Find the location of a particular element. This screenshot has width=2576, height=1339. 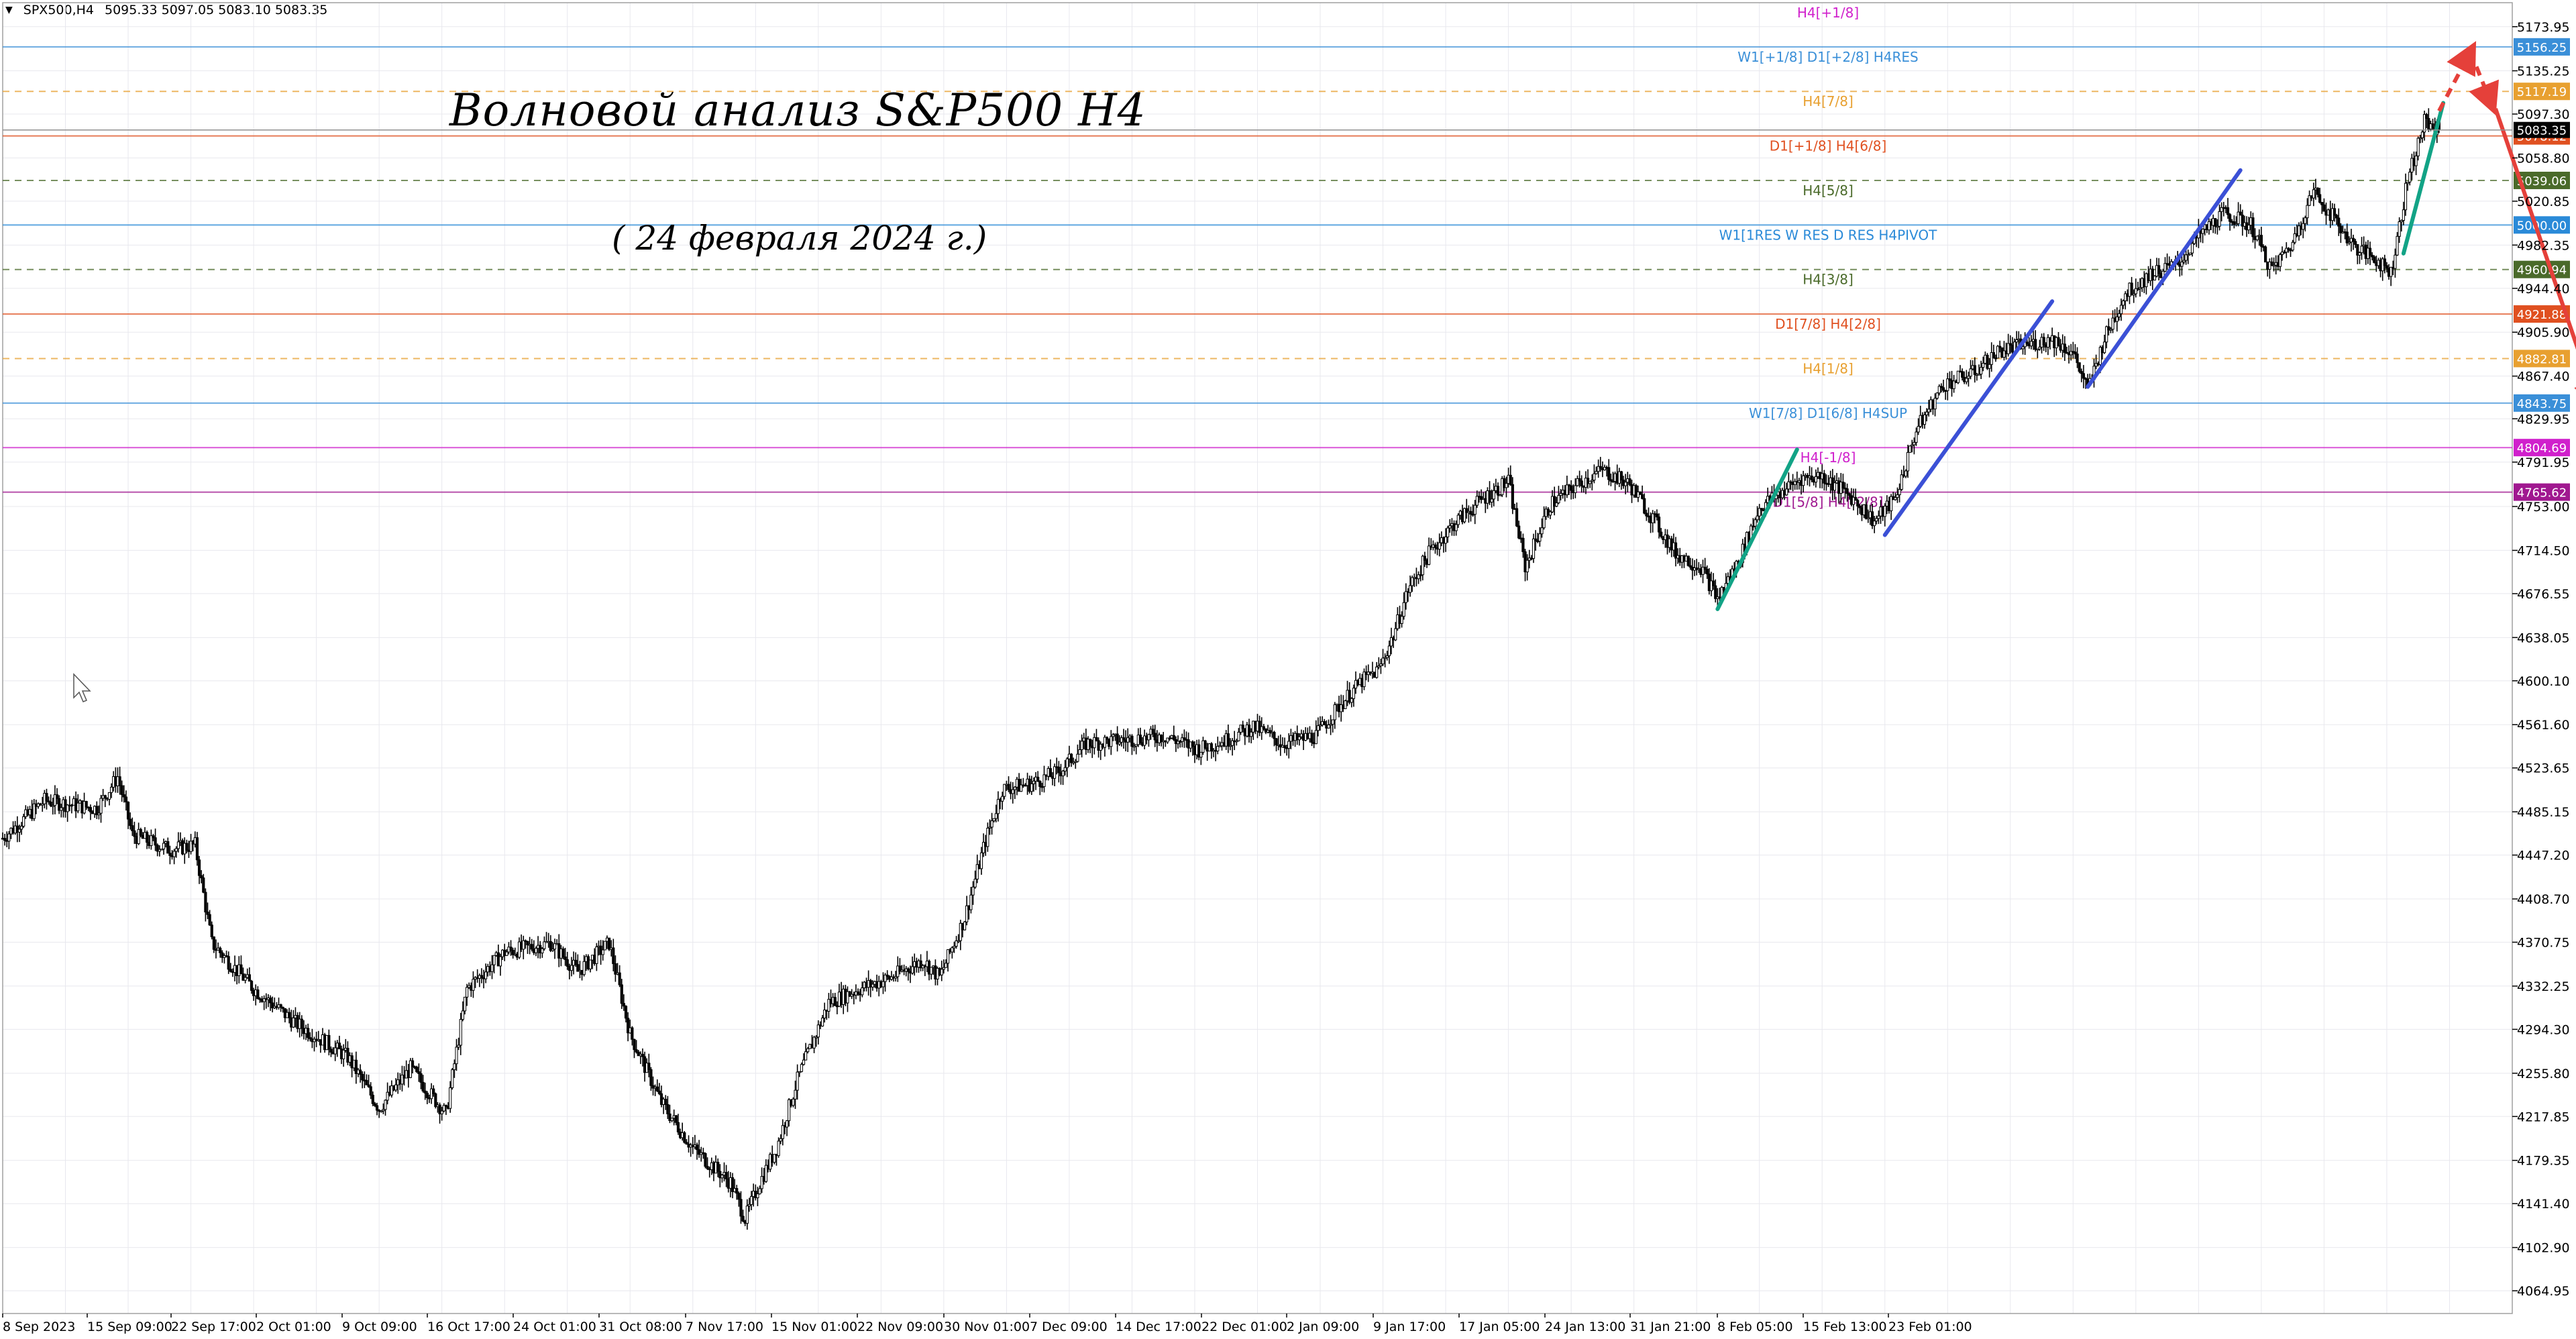

x-tick-label: 9 Jan 17:00 is located at coordinates (1409, 1327).